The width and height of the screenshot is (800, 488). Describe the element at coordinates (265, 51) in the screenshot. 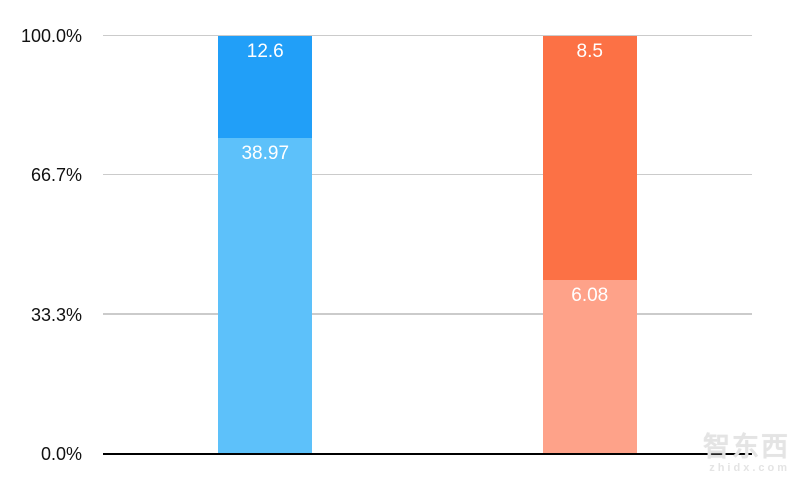

I see `segment-value-label: 12.6` at that location.